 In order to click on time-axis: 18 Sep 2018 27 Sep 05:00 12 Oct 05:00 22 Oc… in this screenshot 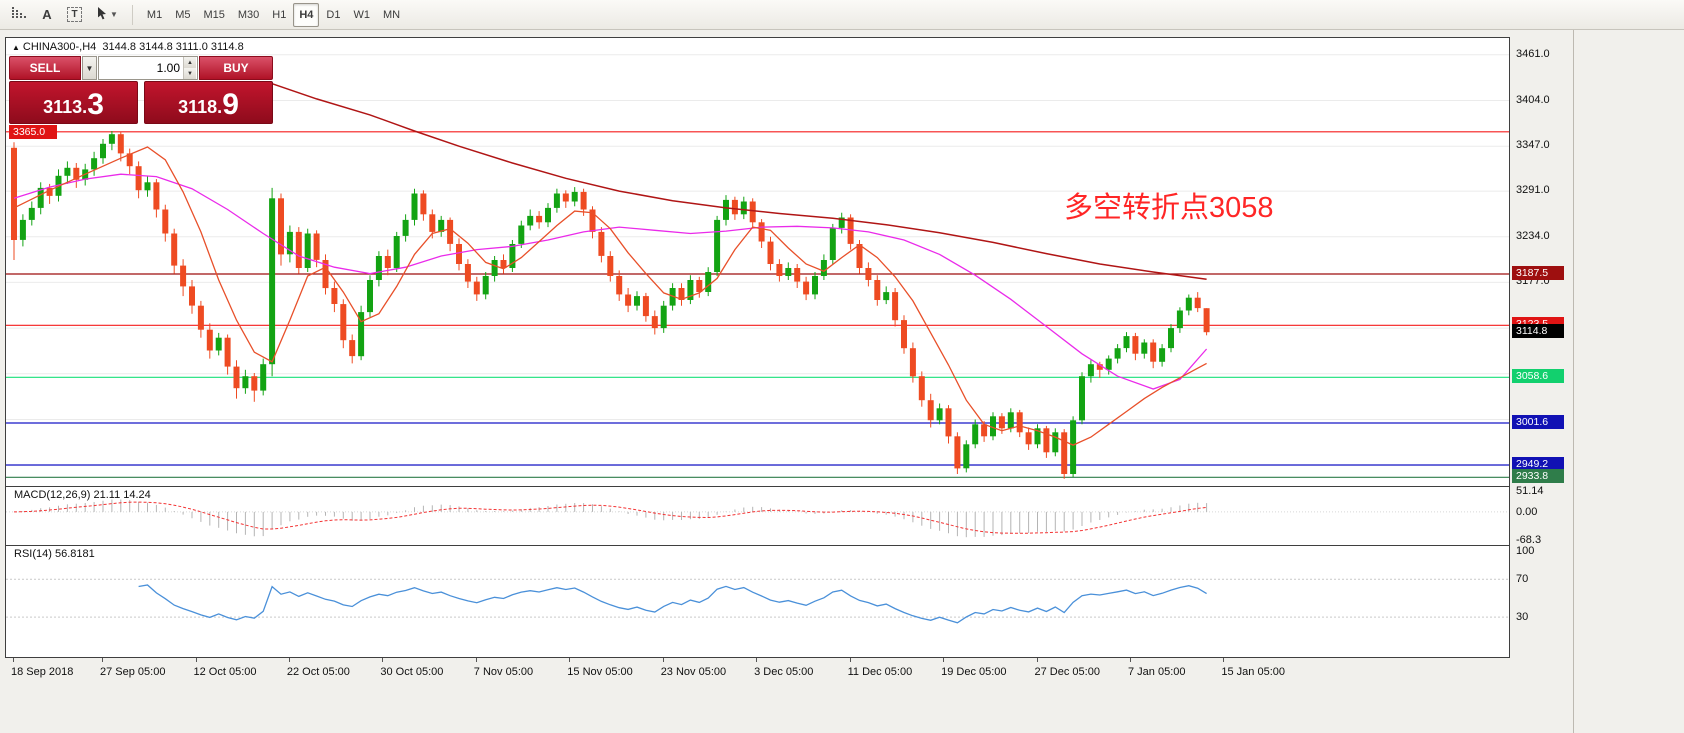, I will do `click(757, 672)`.